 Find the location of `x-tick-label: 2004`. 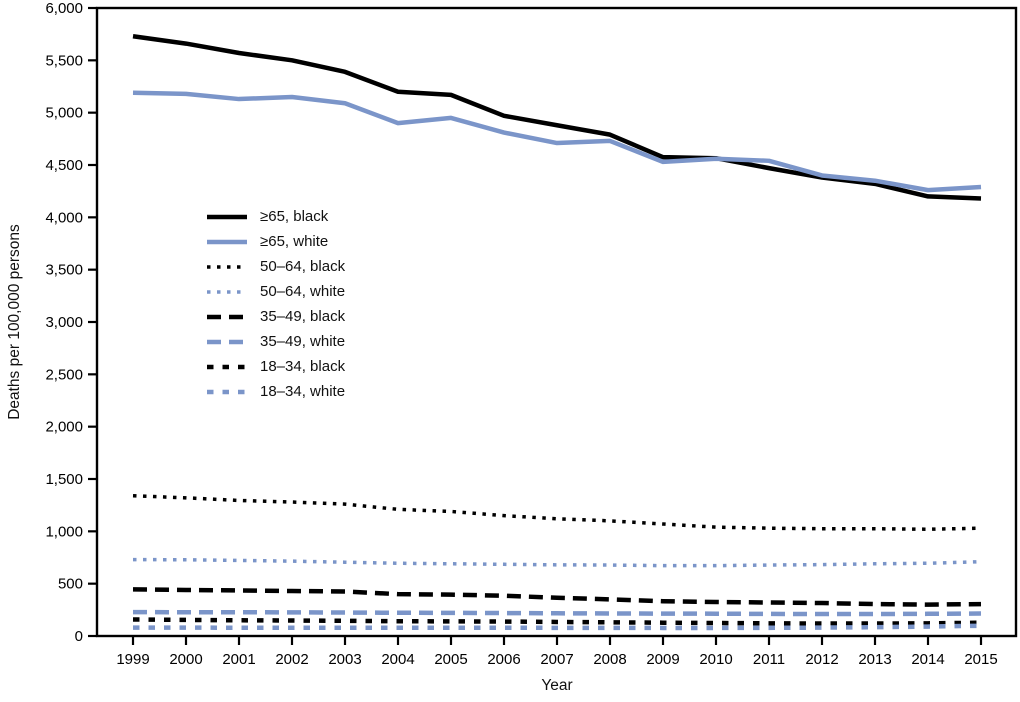

x-tick-label: 2004 is located at coordinates (397, 659).